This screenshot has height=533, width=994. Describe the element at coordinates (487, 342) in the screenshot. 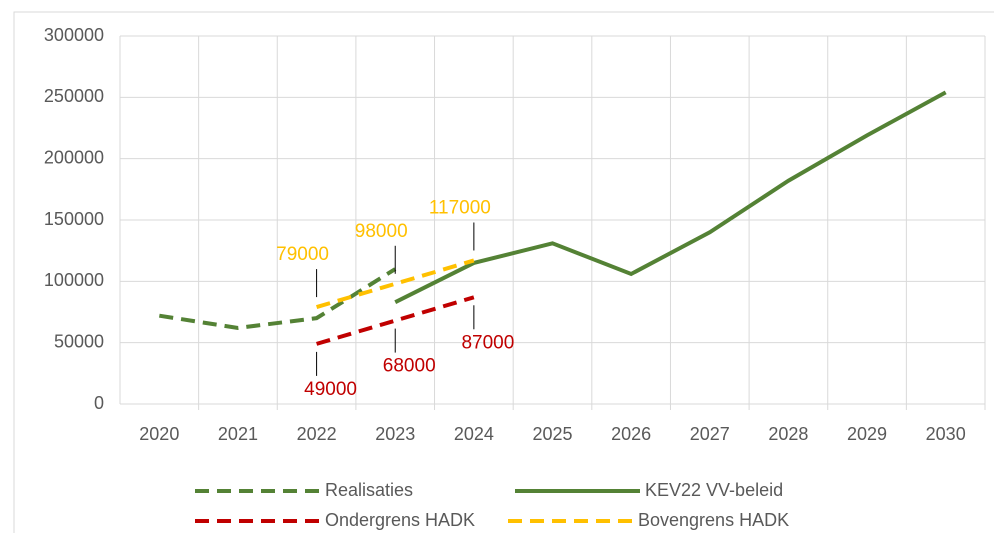

I see `data-label: 87000` at that location.